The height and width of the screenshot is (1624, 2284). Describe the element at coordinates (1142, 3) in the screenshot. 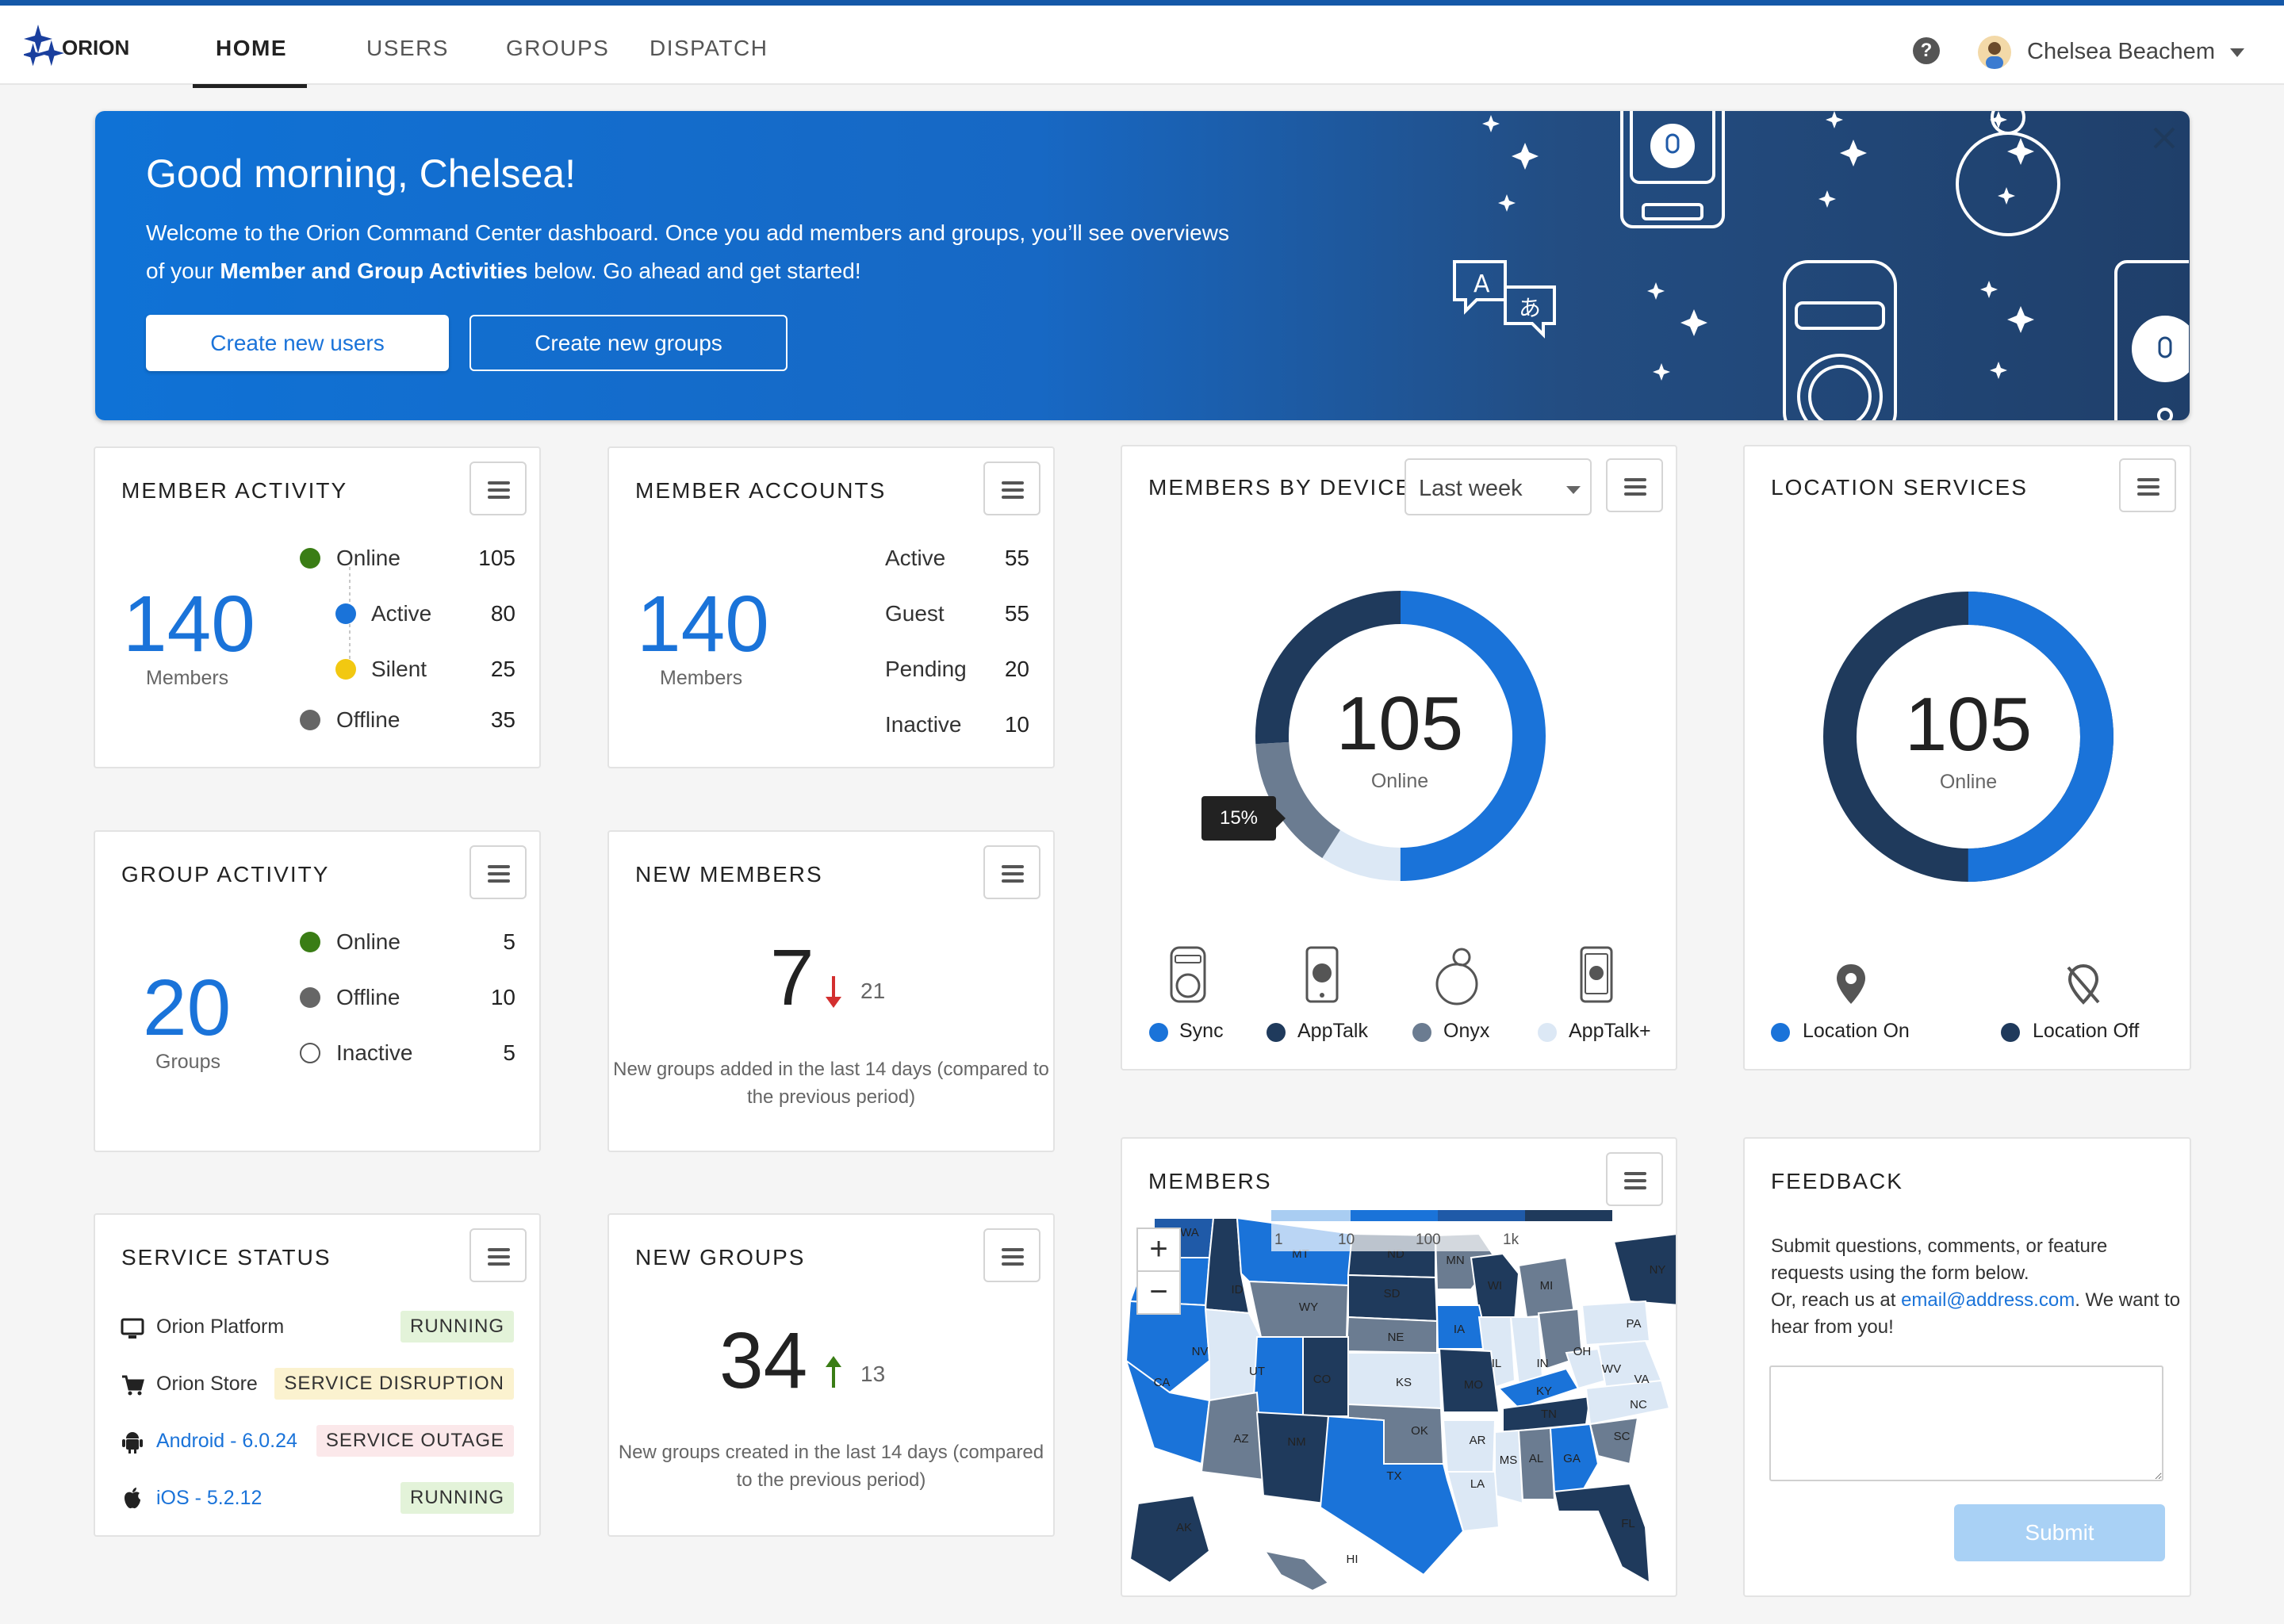

I see `top-accent-bar` at that location.